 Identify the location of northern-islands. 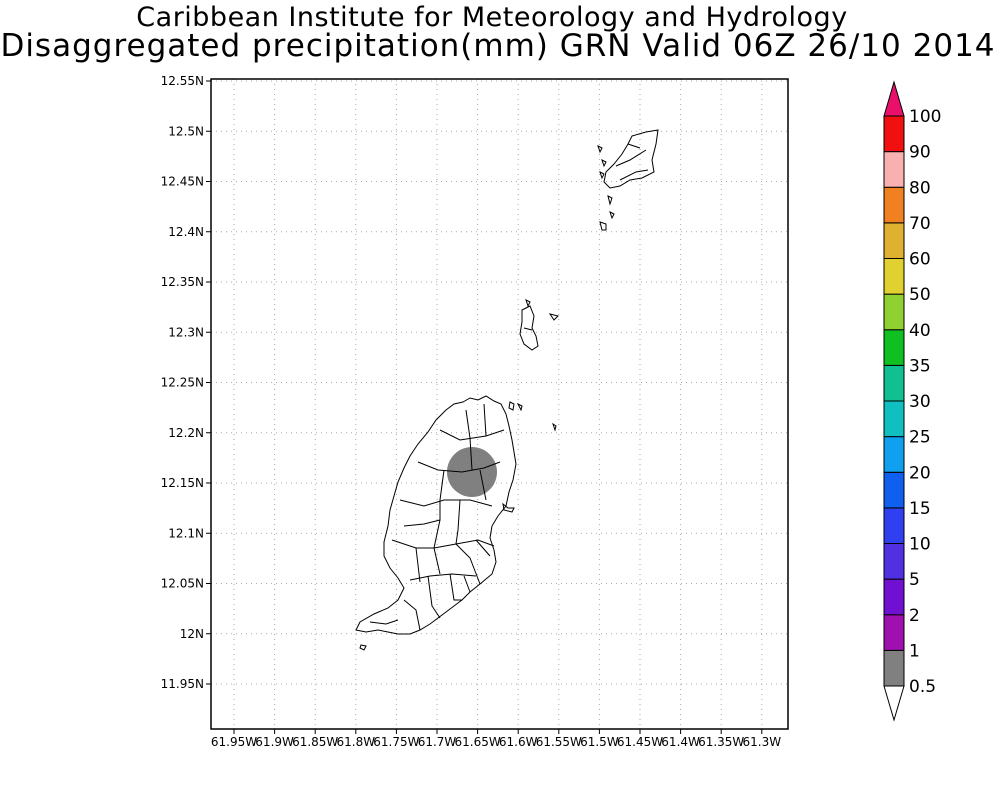
(628, 180).